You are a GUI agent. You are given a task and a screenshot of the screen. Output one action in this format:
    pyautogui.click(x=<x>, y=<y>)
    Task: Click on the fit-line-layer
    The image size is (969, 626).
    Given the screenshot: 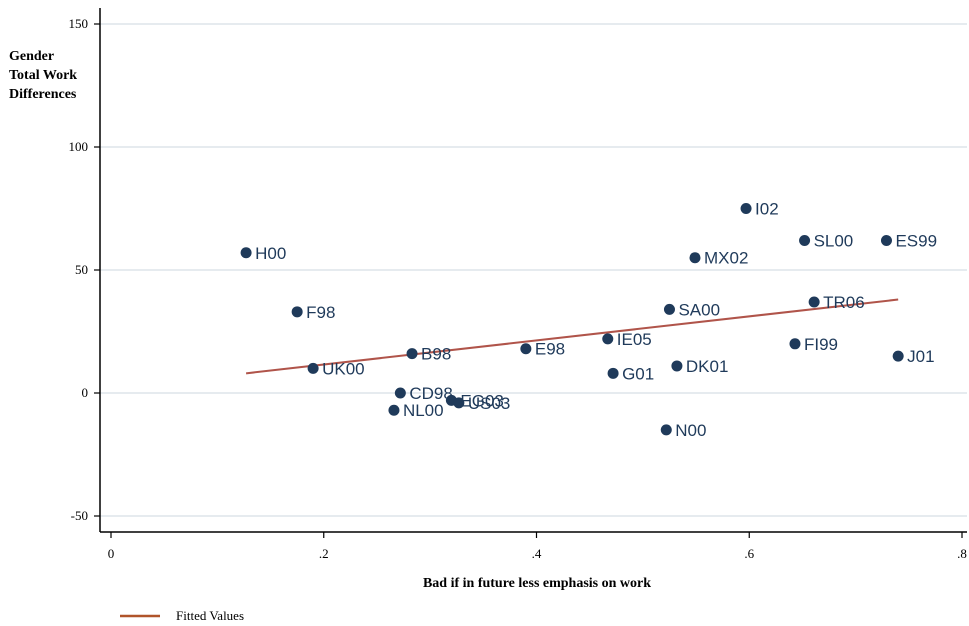 What is the action you would take?
    pyautogui.click(x=572, y=336)
    